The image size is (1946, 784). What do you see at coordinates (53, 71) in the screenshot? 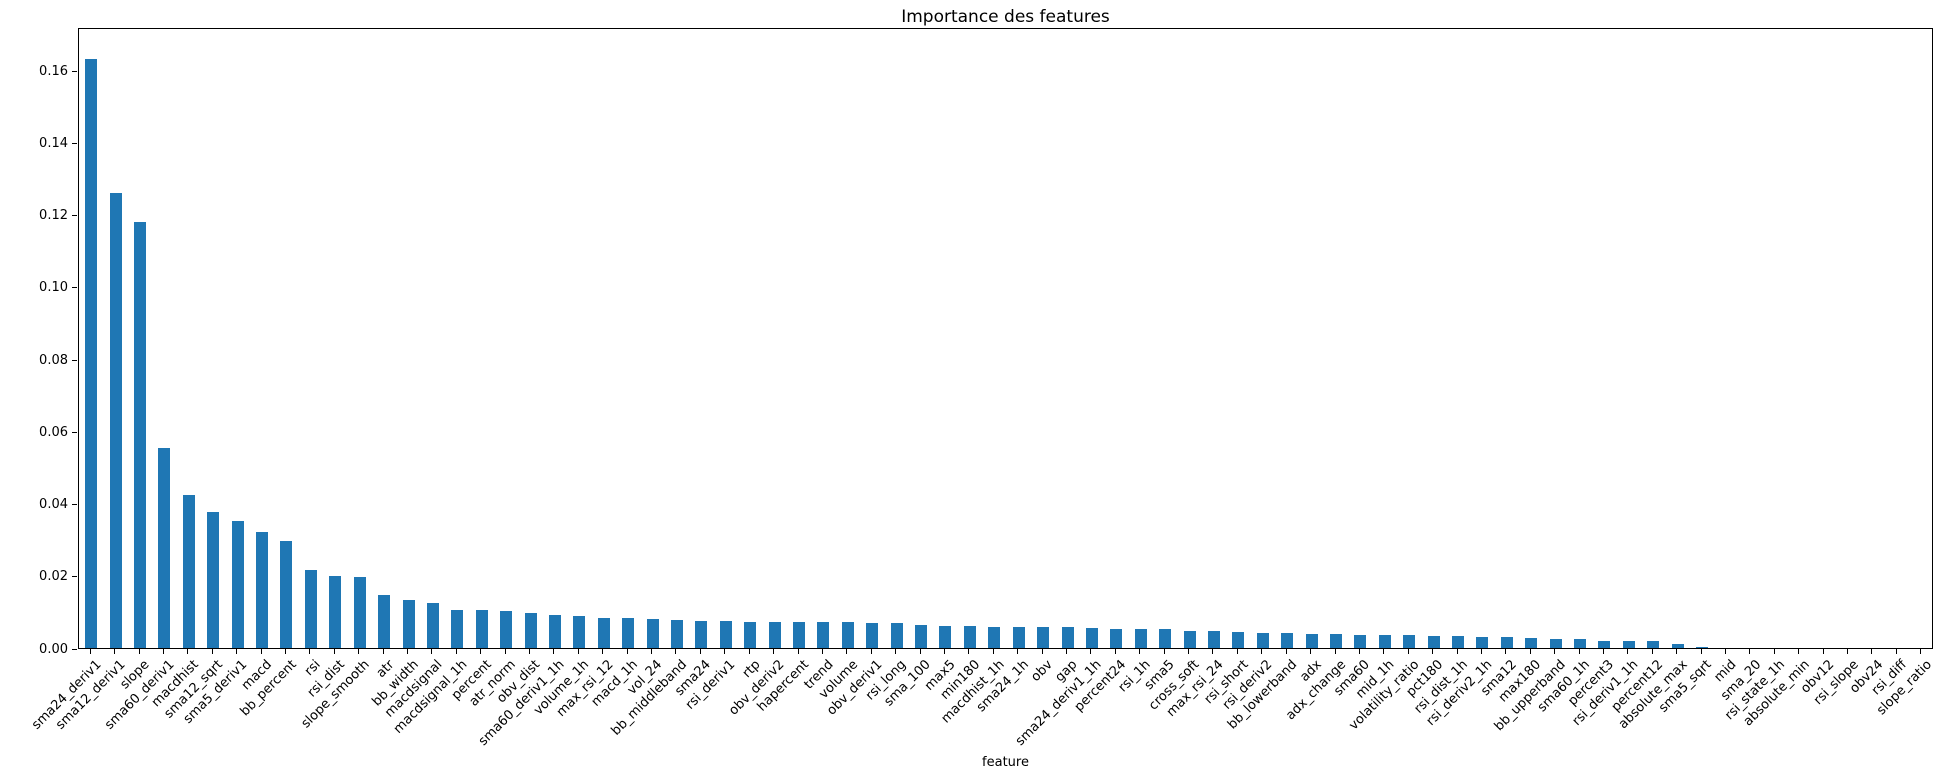
I see `y-tick-label: 0.16` at bounding box center [53, 71].